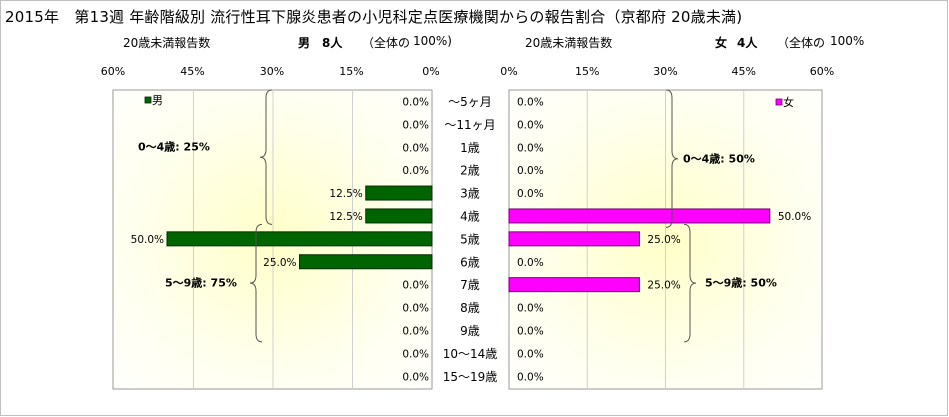 The width and height of the screenshot is (949, 417). I want to click on right-age-5-9-brace, so click(690, 283).